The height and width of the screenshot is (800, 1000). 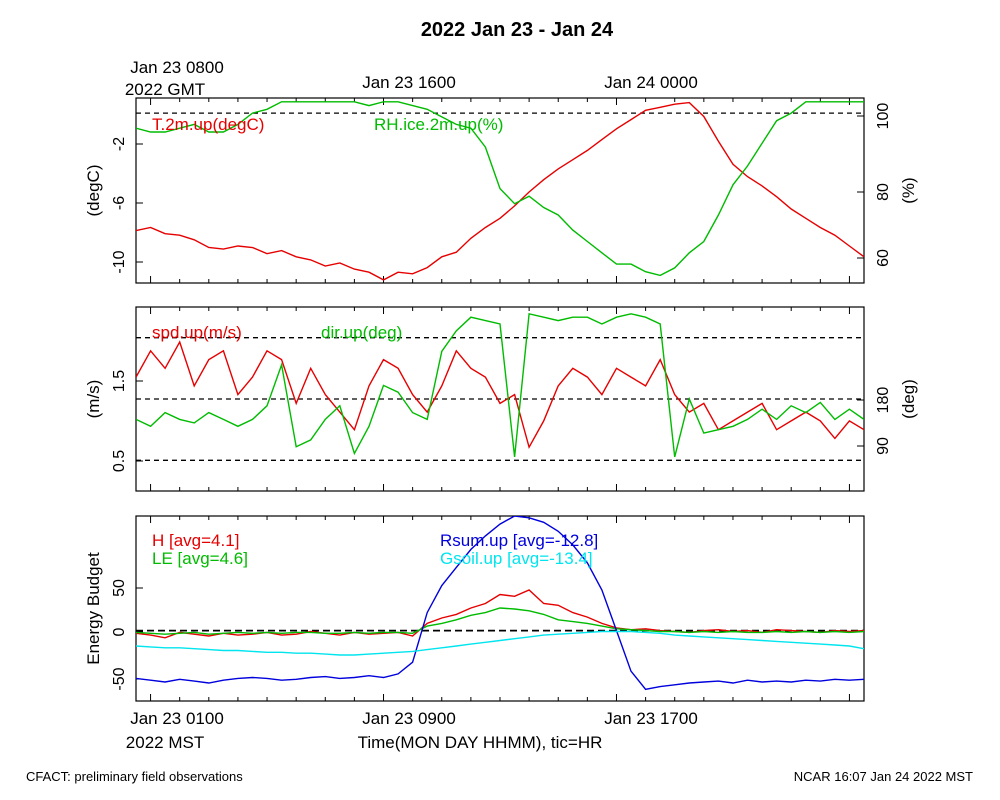 What do you see at coordinates (883, 192) in the screenshot?
I see `y-tick-label-right: 80` at bounding box center [883, 192].